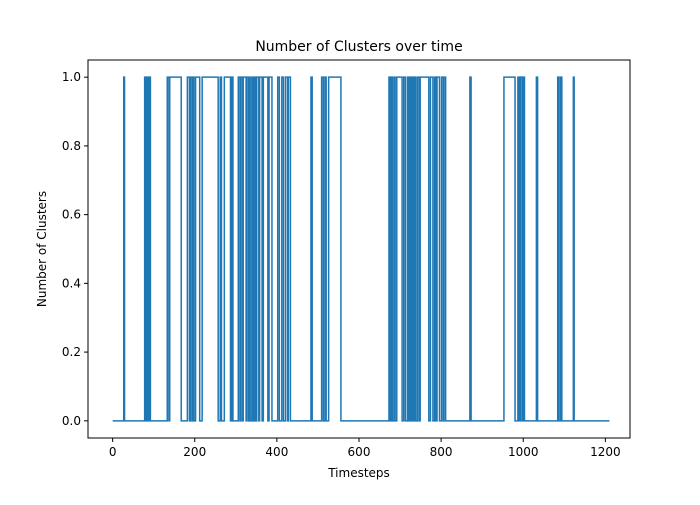 This screenshot has width=700, height=505. Describe the element at coordinates (605, 452) in the screenshot. I see `x-tick-label: 1200` at that location.